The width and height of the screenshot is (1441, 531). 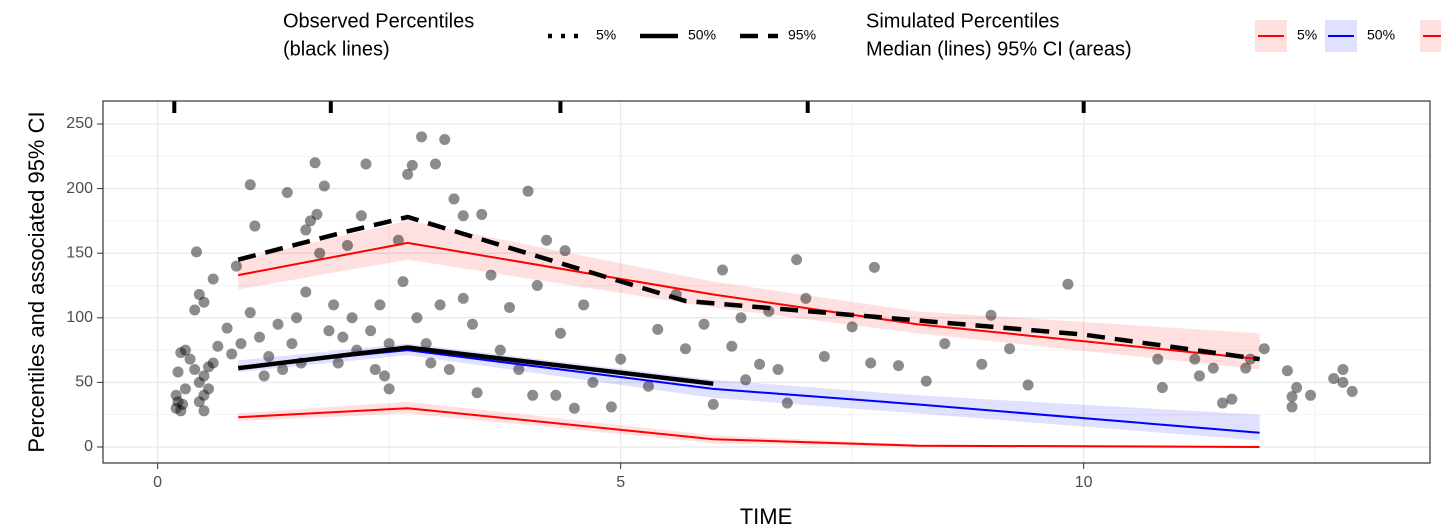 What do you see at coordinates (378, 21) in the screenshot?
I see `legend-title: Observed Percentiles` at bounding box center [378, 21].